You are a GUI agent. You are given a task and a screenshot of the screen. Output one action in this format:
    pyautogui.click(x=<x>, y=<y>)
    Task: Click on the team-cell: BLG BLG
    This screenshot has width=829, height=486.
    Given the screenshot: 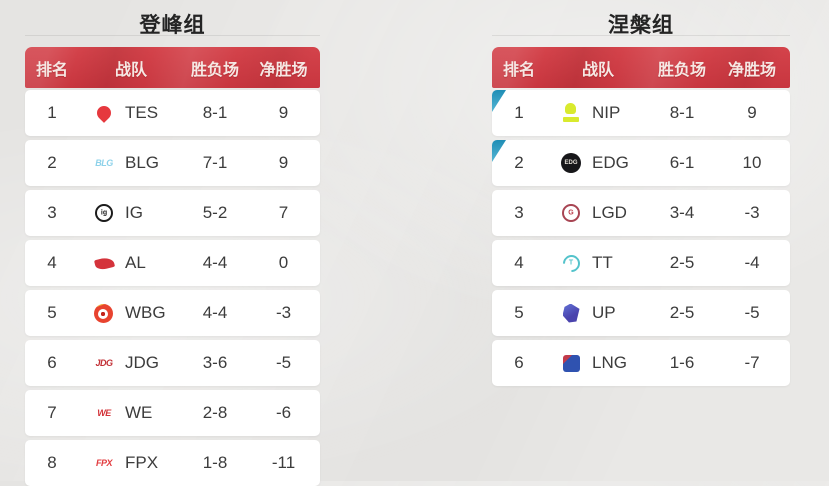 What is the action you would take?
    pyautogui.click(x=131, y=163)
    